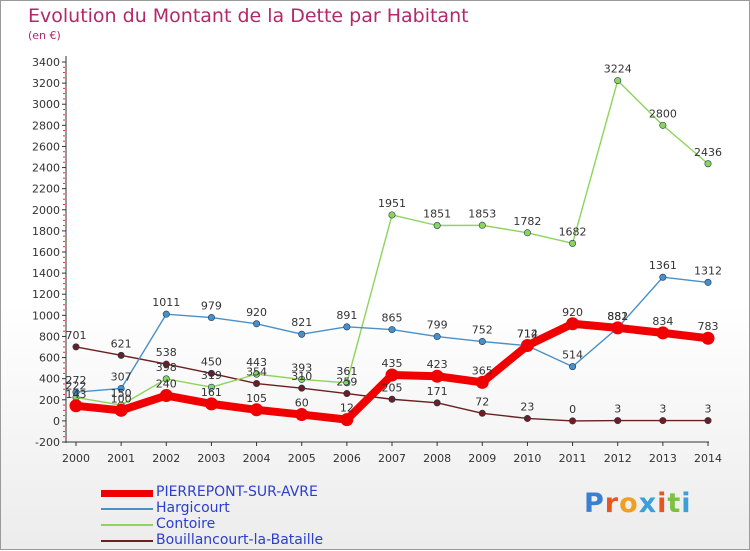 This screenshot has height=551, width=750. I want to click on y-tick-label: 1600, so click(46, 252).